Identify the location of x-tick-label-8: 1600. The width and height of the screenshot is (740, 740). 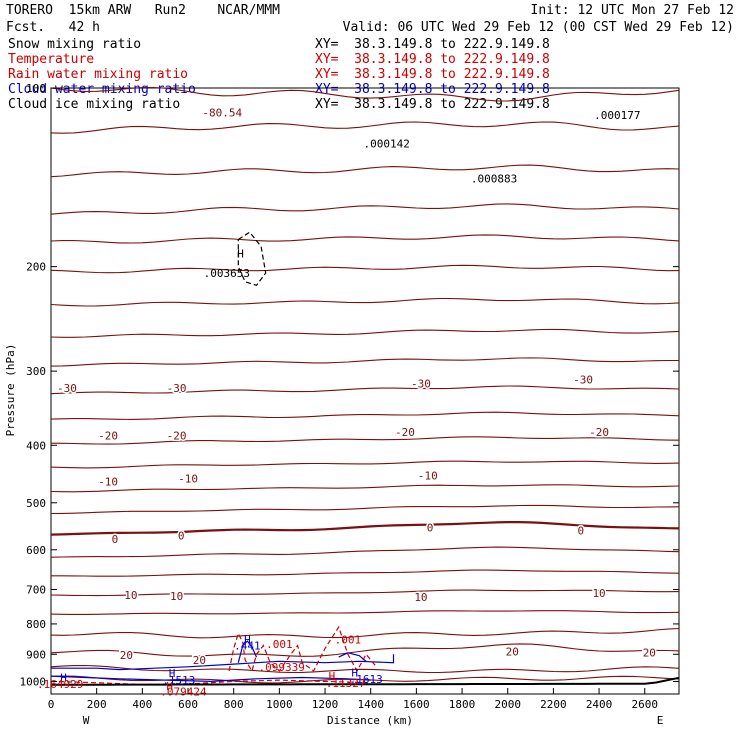
(416, 704).